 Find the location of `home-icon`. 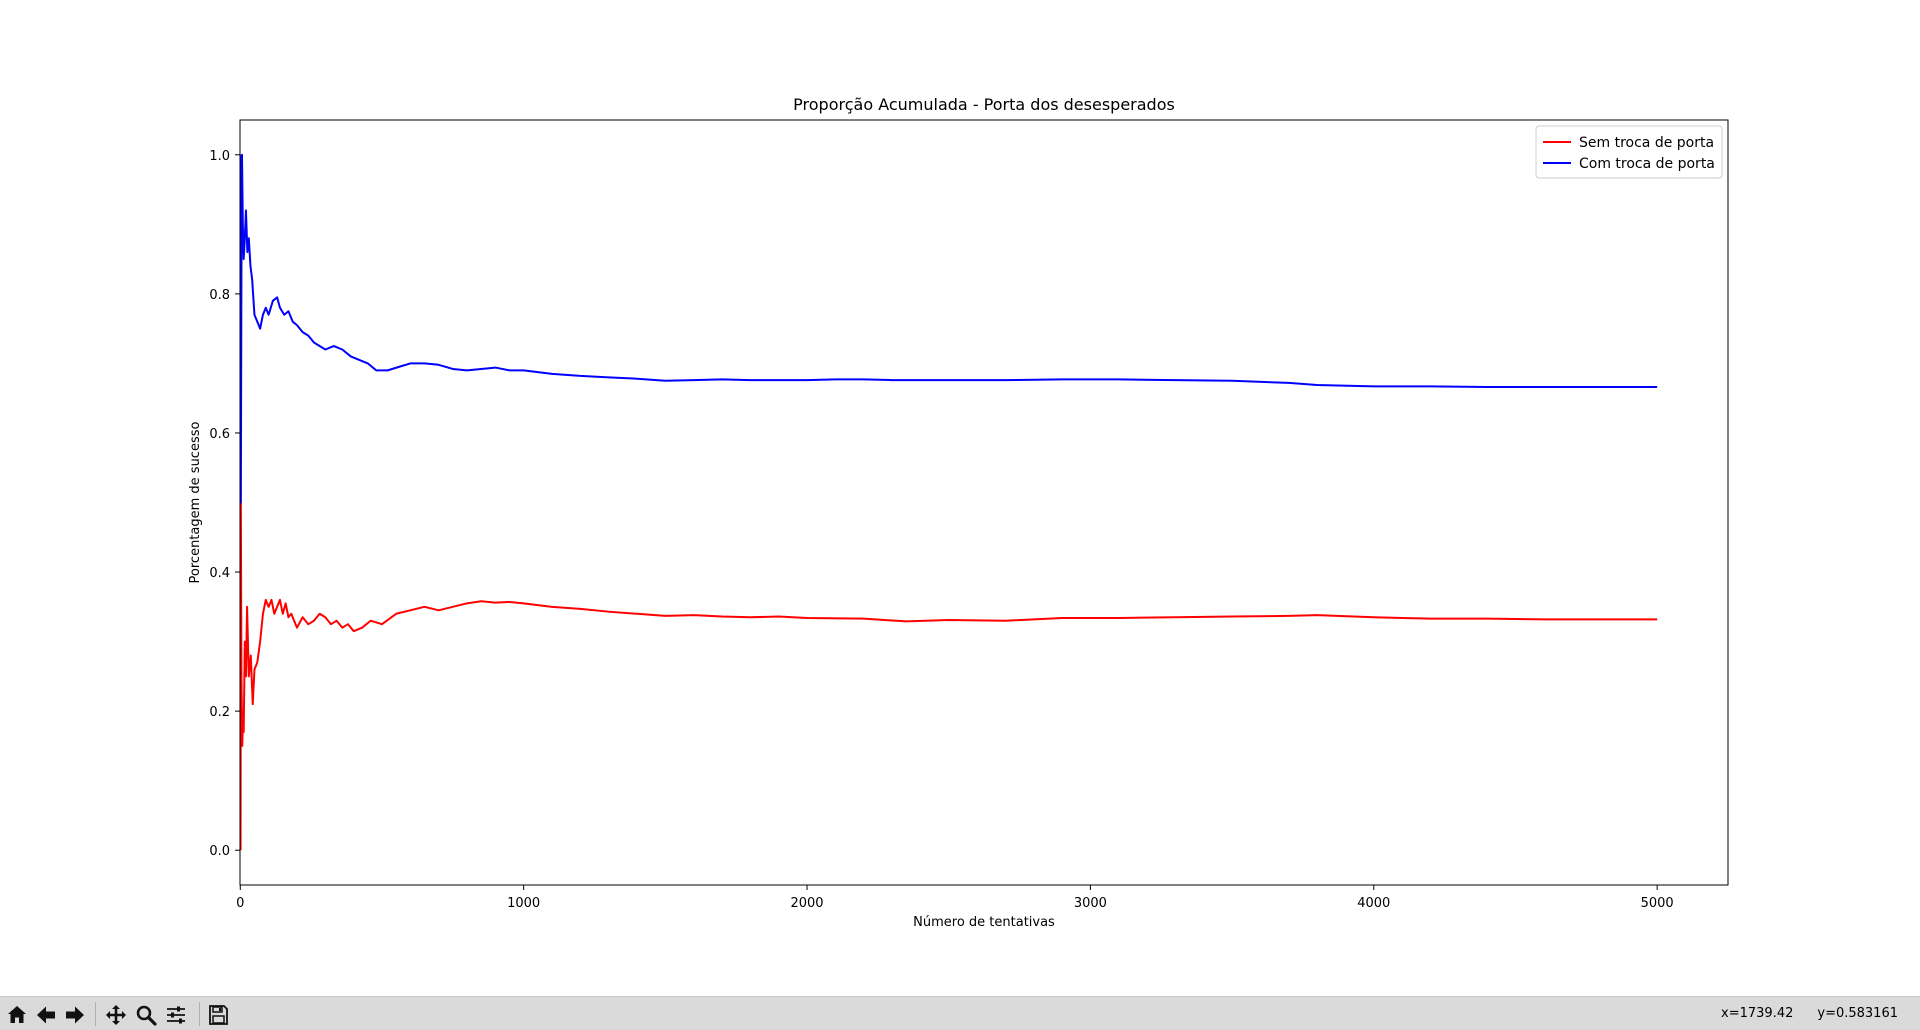

home-icon is located at coordinates (17, 1014).